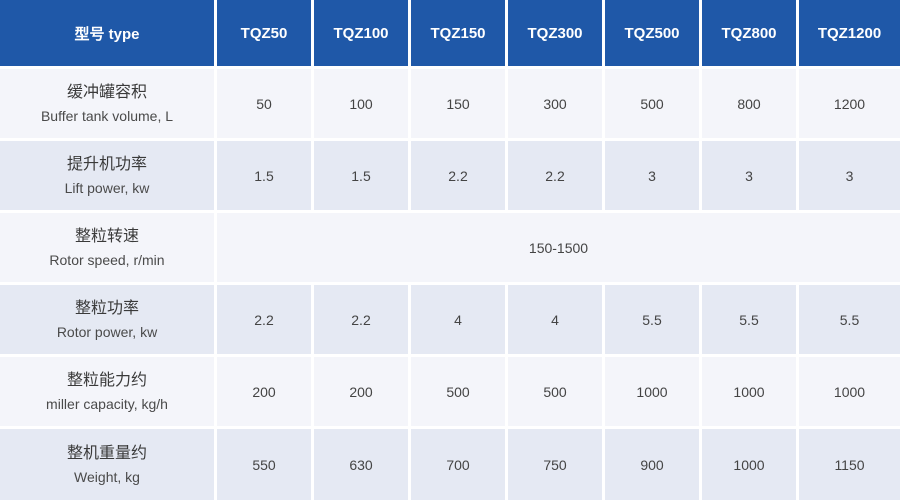 The image size is (900, 500). I want to click on header-type-label: 型号 type, so click(108, 34).